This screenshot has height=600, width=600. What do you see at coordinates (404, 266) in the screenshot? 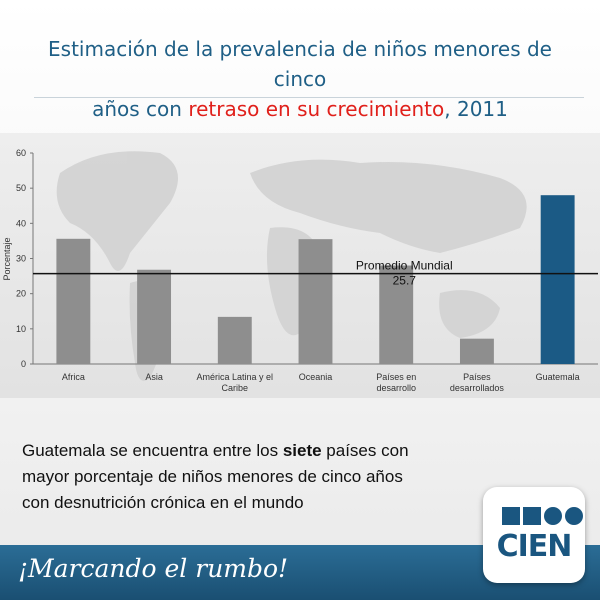
I see `world-average-label: Promedio Mundial` at bounding box center [404, 266].